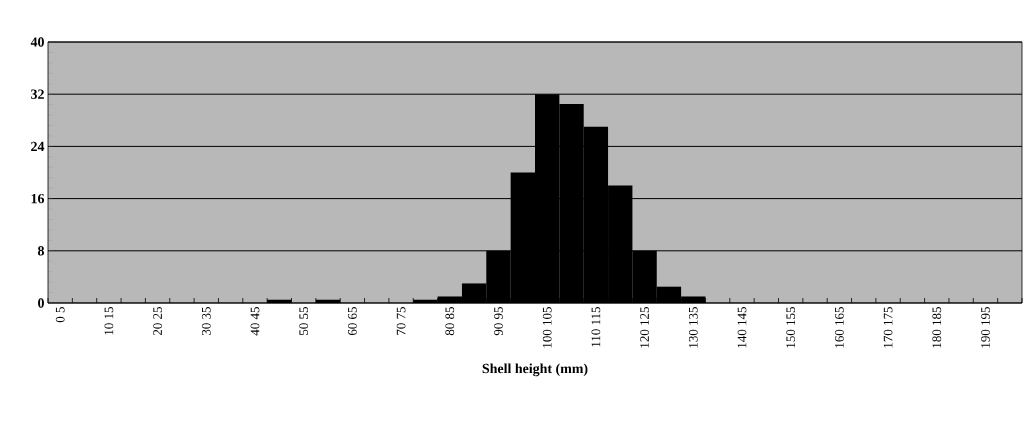  Describe the element at coordinates (547, 327) in the screenshot. I see `x-tick-label: 100 105` at that location.